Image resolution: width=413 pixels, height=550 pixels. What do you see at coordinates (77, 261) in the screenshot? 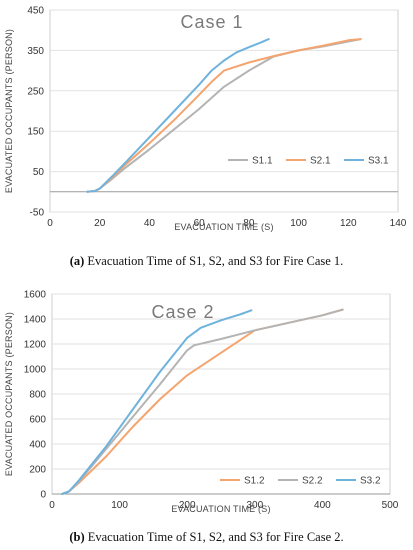
I see `caption-case-1-label: (a)` at bounding box center [77, 261].